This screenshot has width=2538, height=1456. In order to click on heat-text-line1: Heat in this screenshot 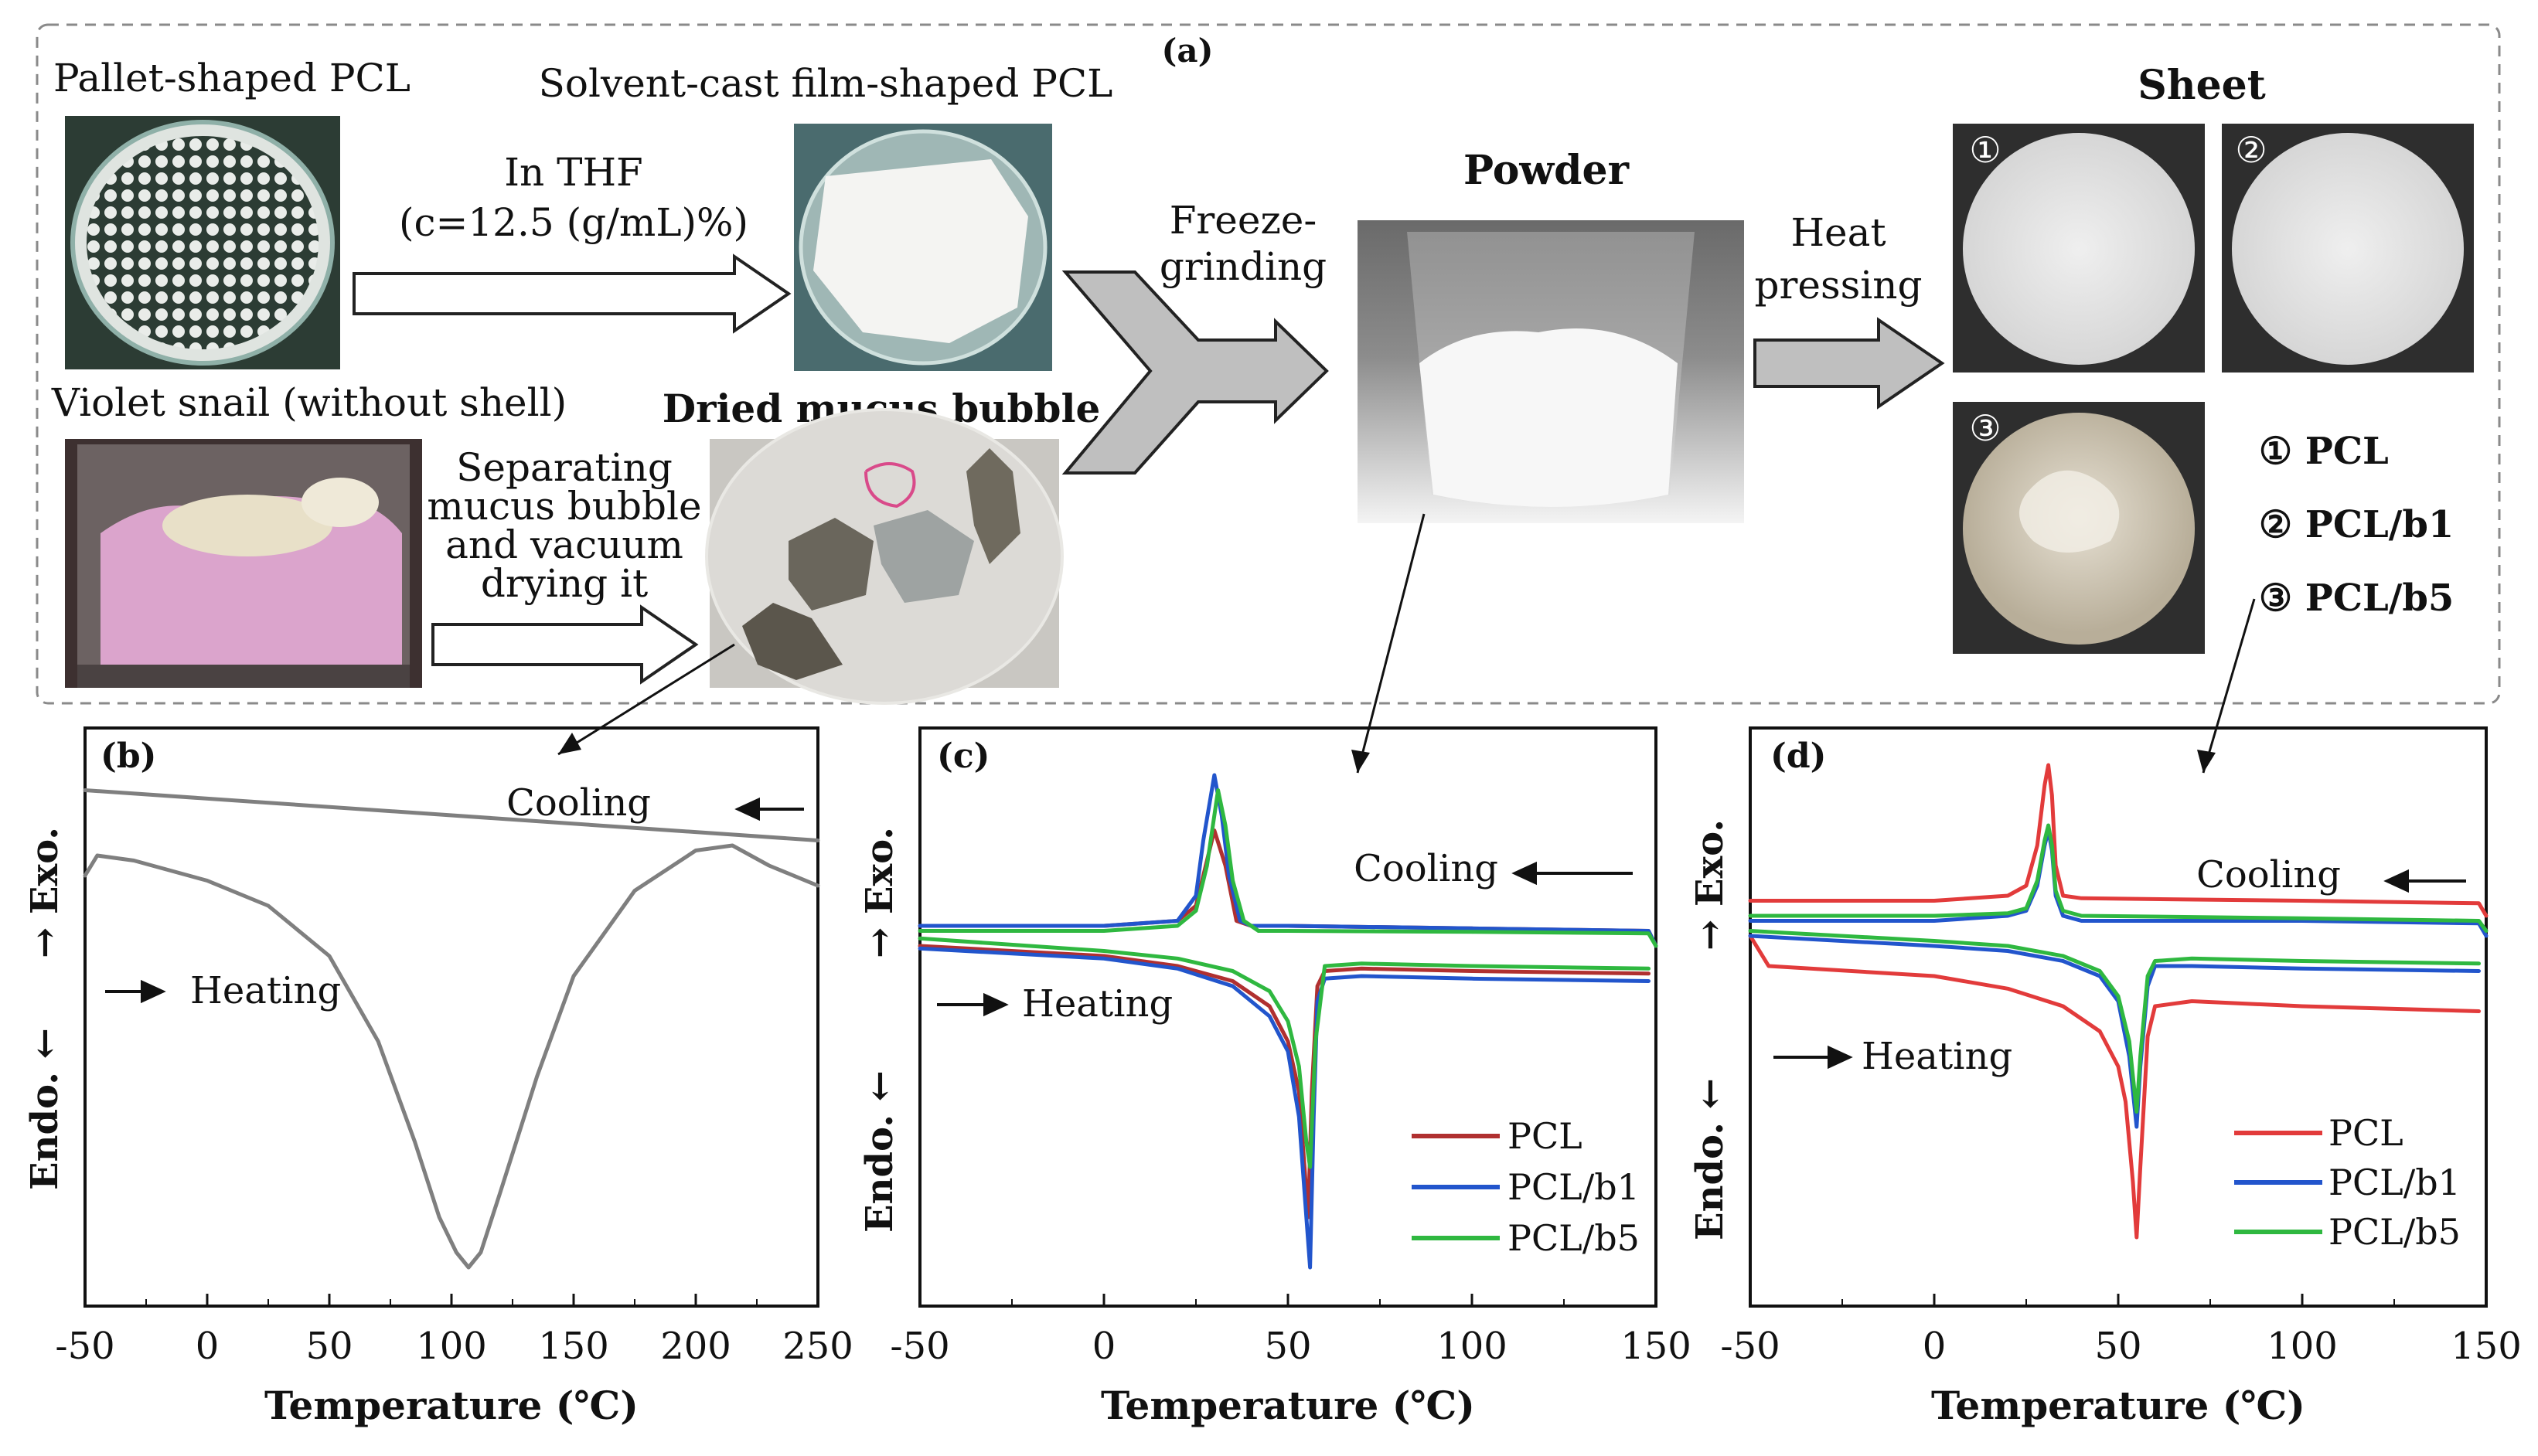, I will do `click(1838, 233)`.